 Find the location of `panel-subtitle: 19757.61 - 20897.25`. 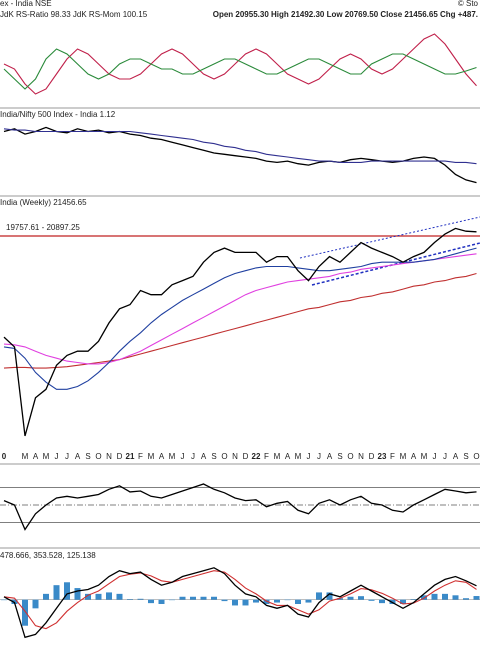

panel-subtitle: 19757.61 - 20897.25 is located at coordinates (43, 227).